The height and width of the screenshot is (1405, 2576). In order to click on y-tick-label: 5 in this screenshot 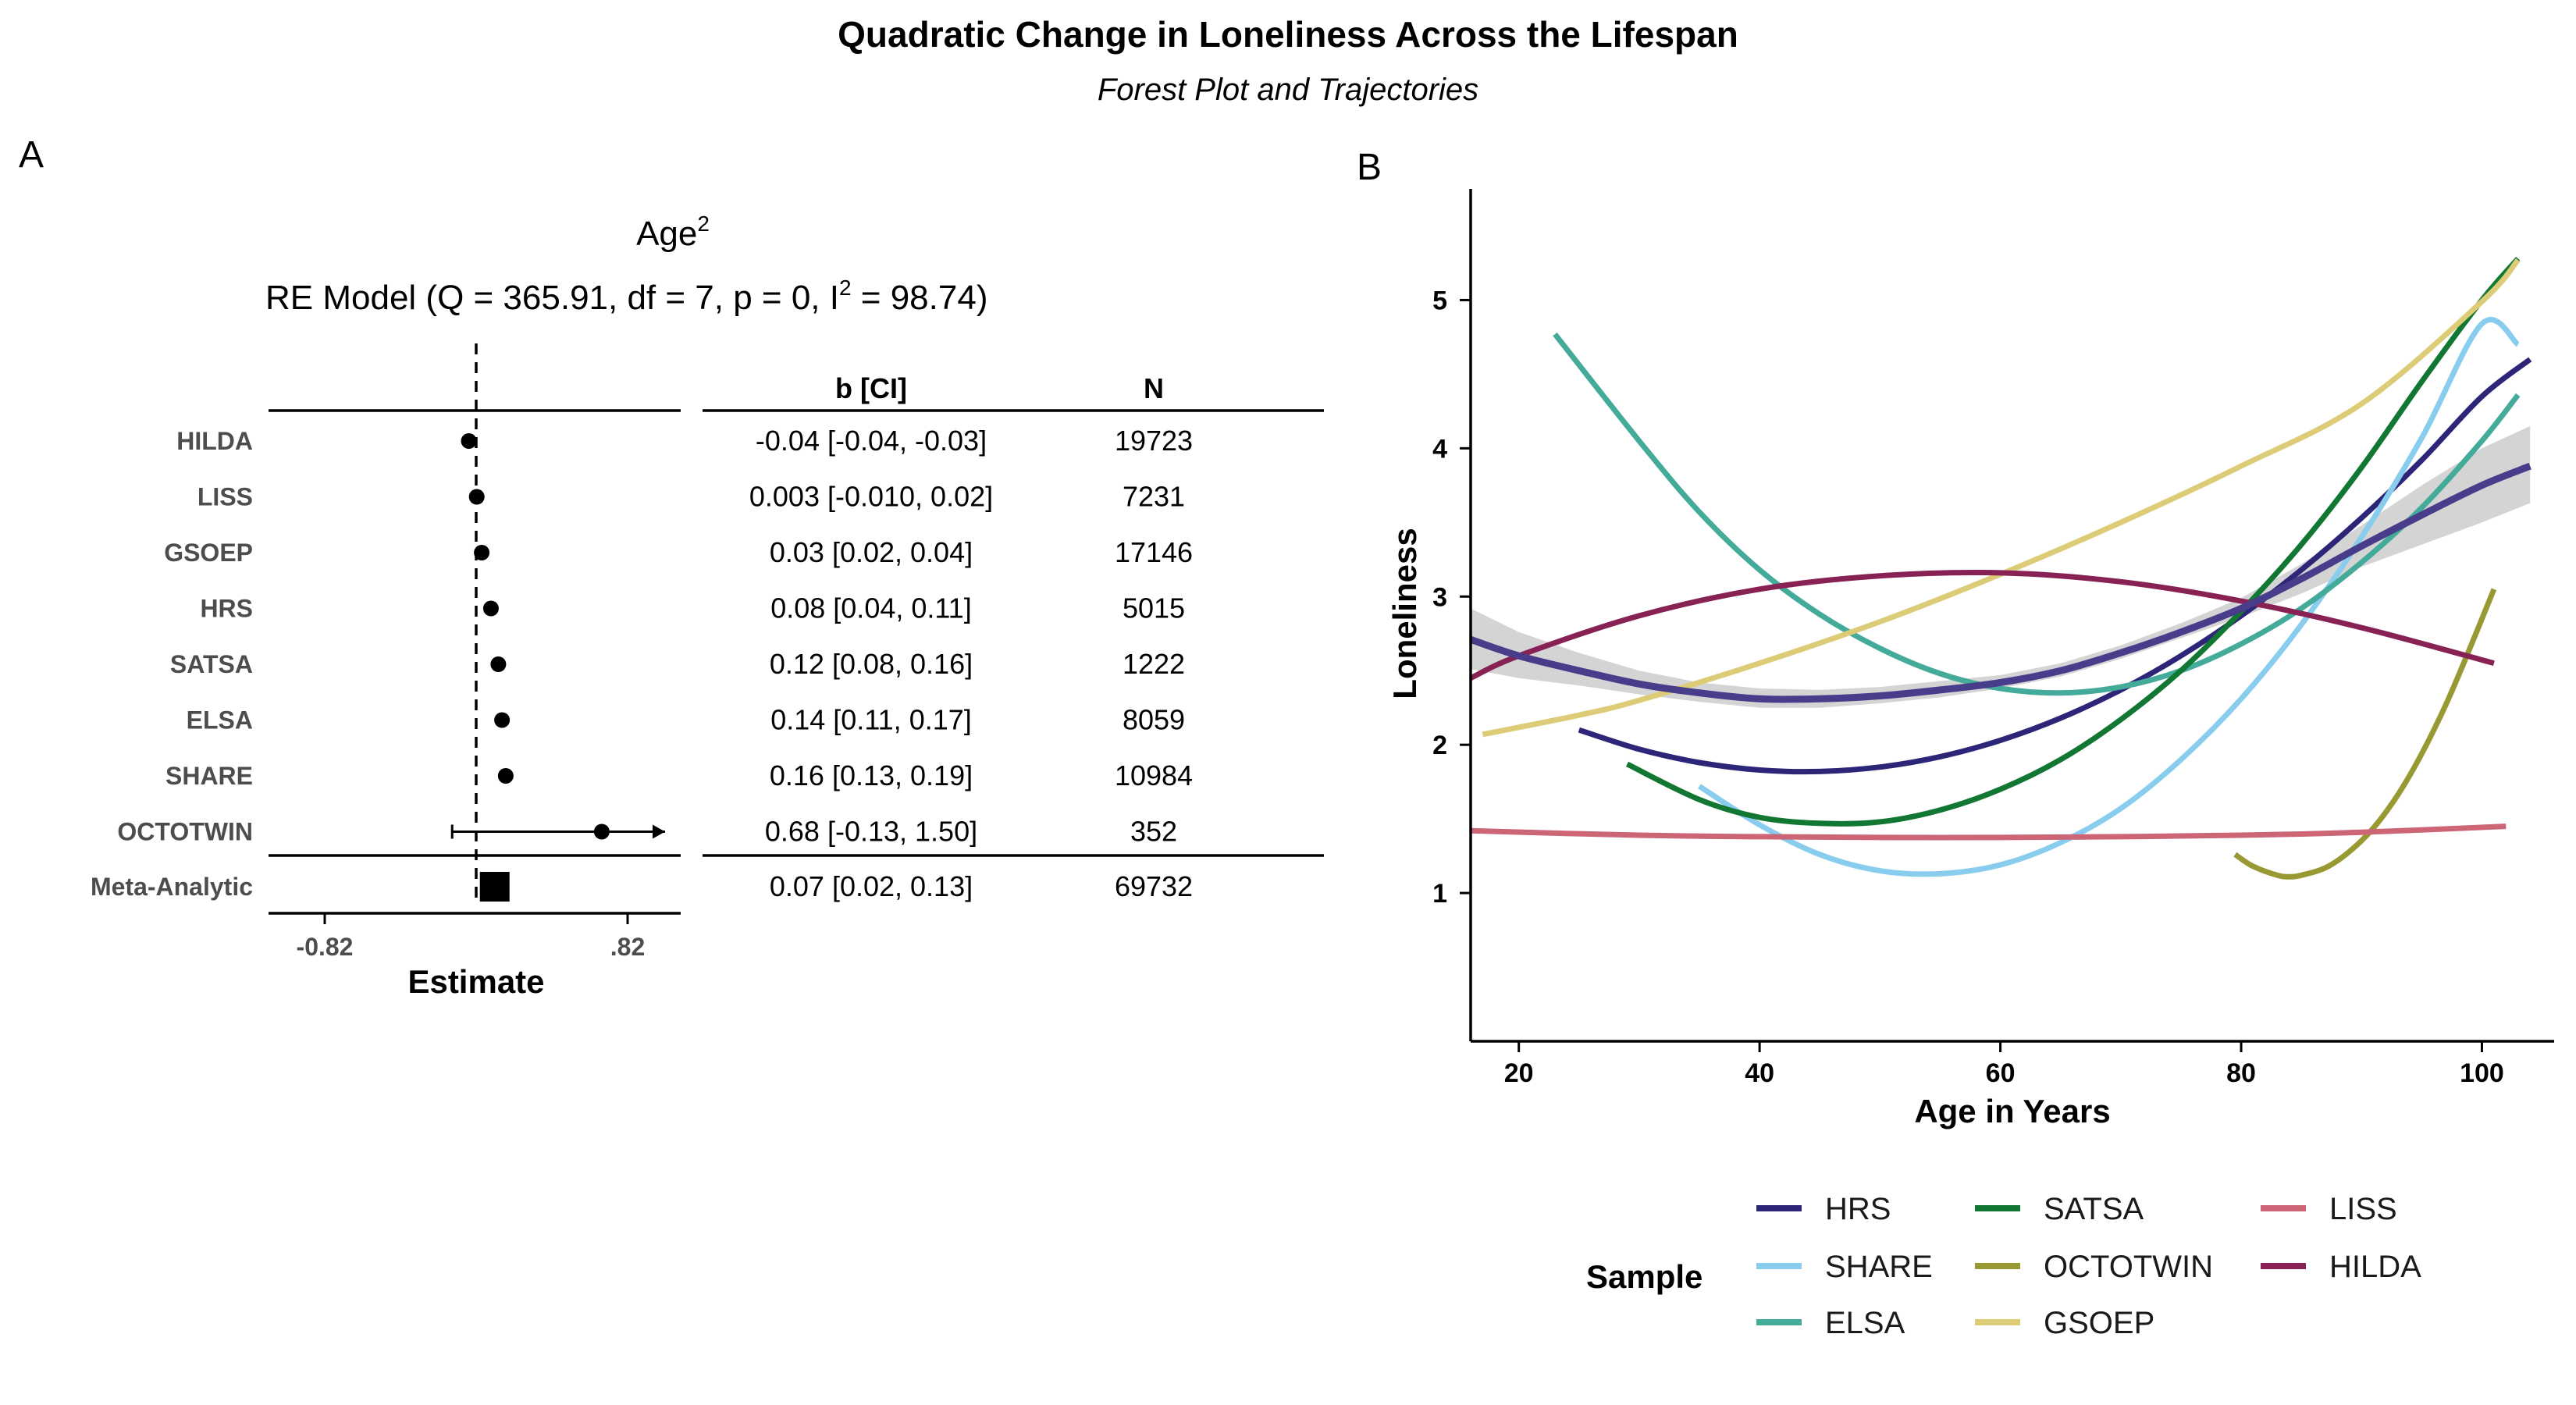, I will do `click(1439, 301)`.